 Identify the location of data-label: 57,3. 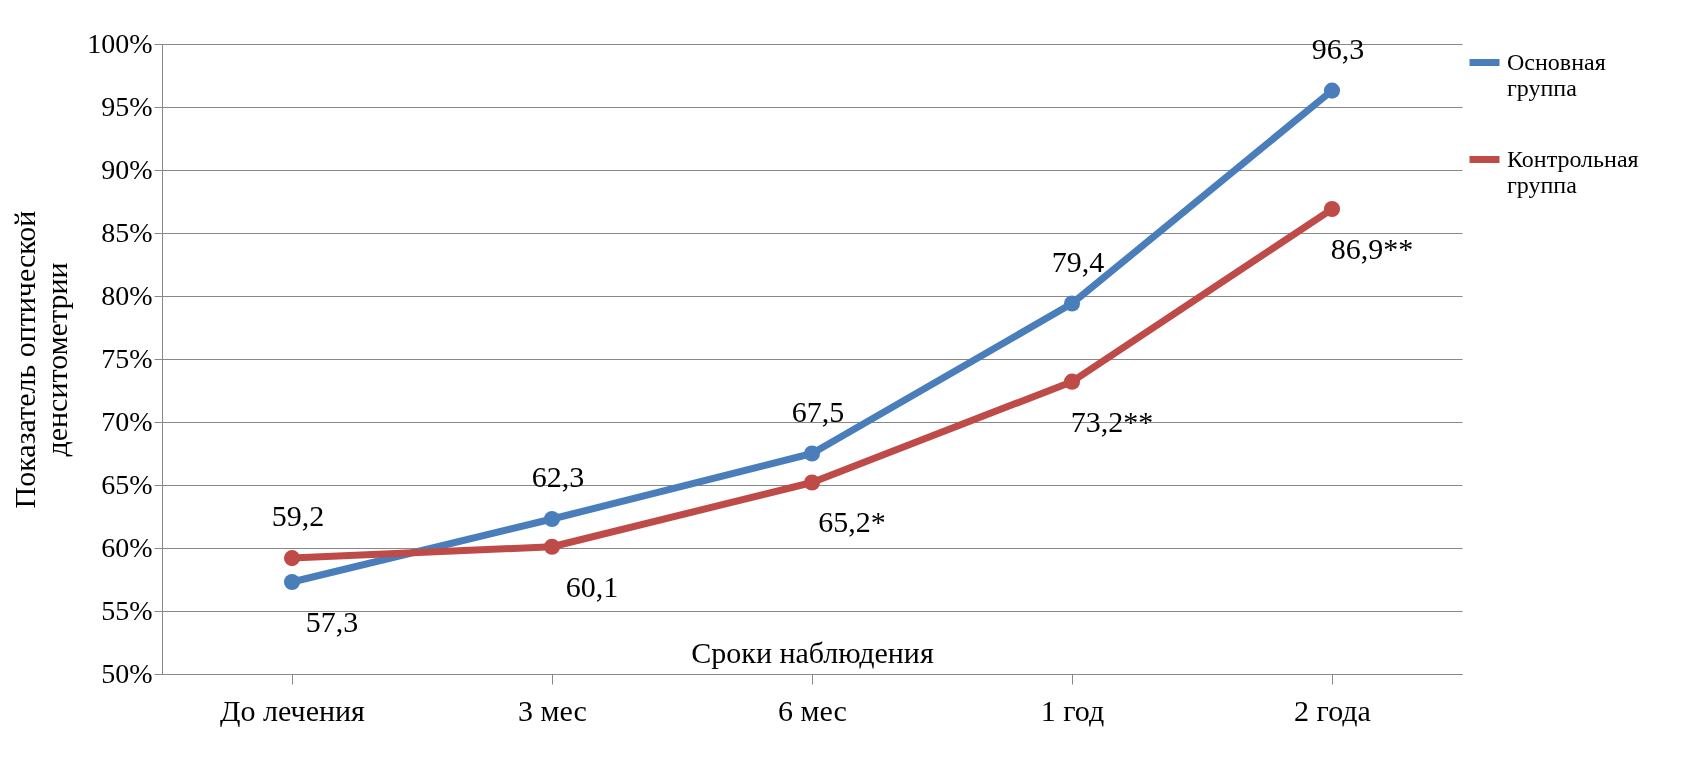
(332, 622).